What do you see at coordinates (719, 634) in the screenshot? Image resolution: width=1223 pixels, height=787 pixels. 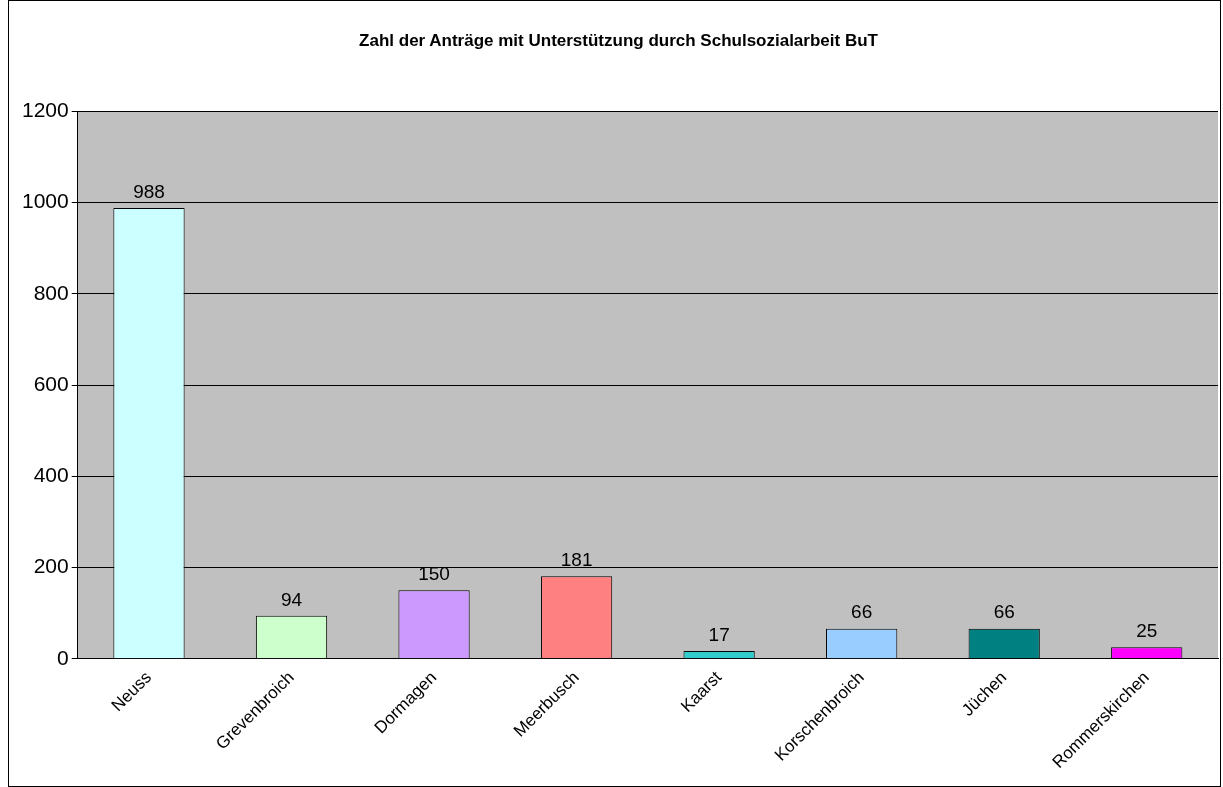 I see `data-label: 17` at bounding box center [719, 634].